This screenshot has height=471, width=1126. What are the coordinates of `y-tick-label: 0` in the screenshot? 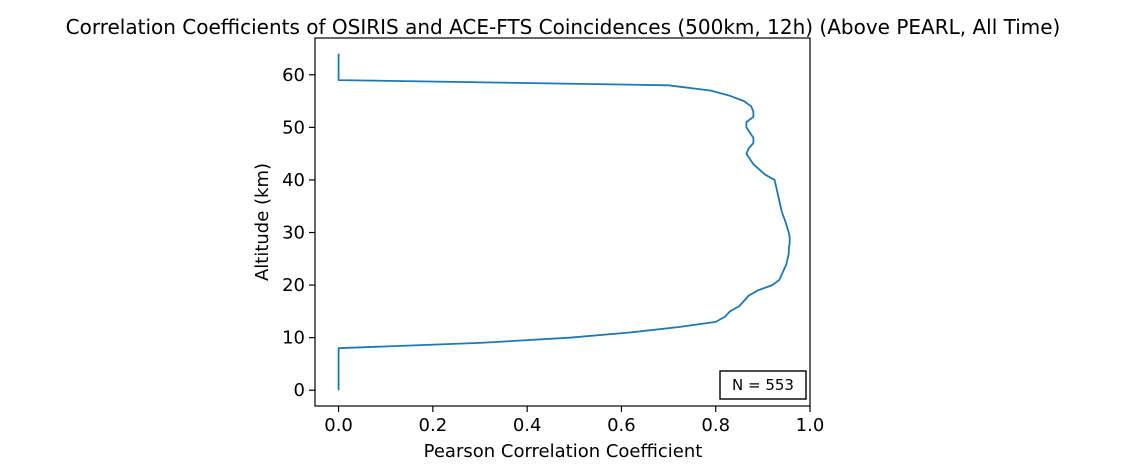 It's located at (299, 390).